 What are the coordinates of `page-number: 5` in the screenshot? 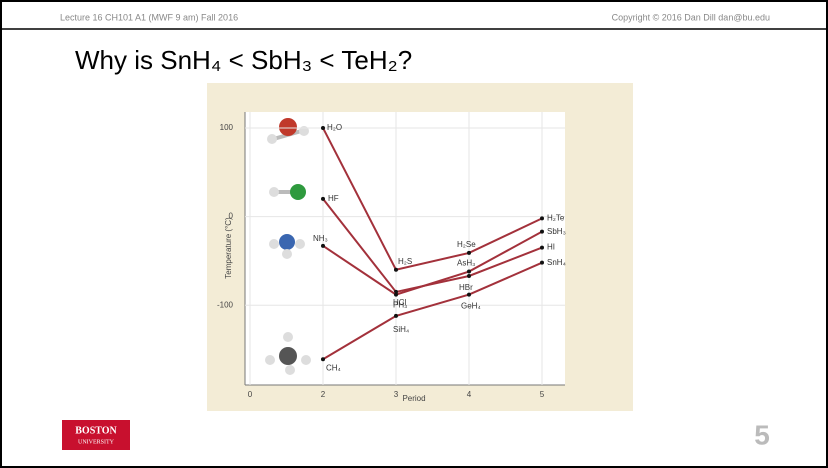 It's located at (762, 434).